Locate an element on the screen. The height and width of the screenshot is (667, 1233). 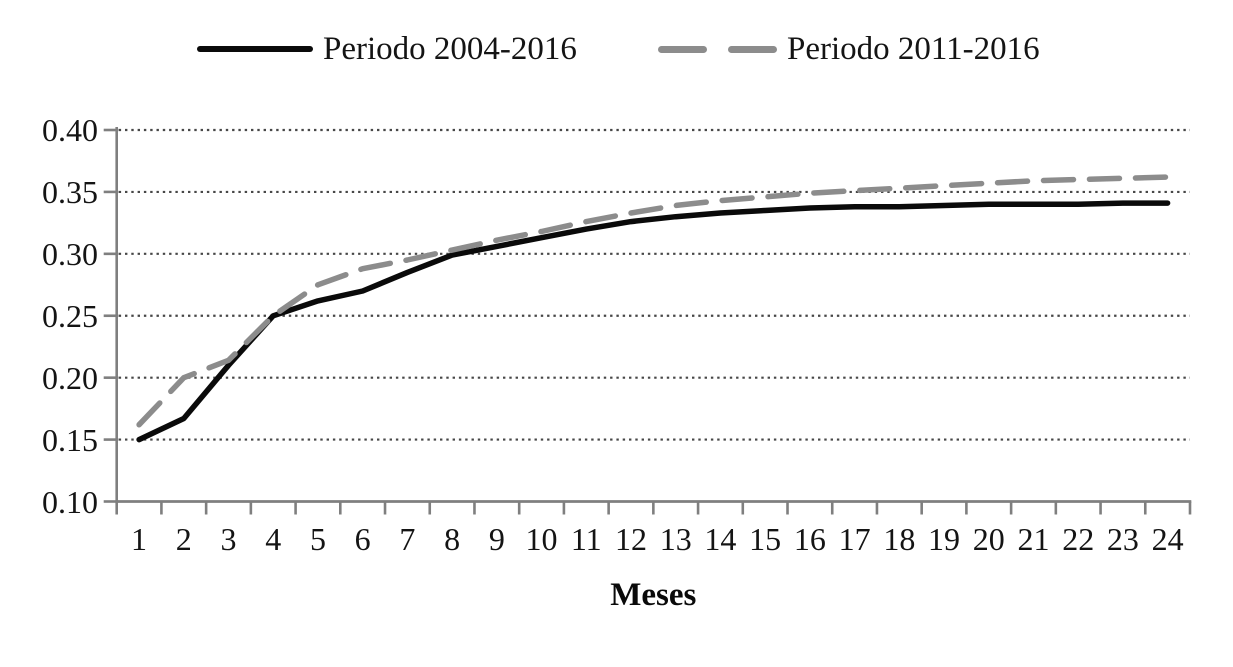
y-tick-label: 0.25 is located at coordinates (70, 315).